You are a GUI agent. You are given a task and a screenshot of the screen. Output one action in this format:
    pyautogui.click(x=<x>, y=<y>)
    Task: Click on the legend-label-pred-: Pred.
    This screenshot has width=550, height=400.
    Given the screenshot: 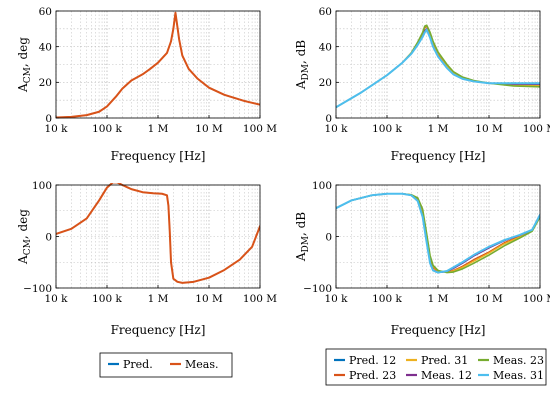 What is the action you would take?
    pyautogui.click(x=138, y=364)
    